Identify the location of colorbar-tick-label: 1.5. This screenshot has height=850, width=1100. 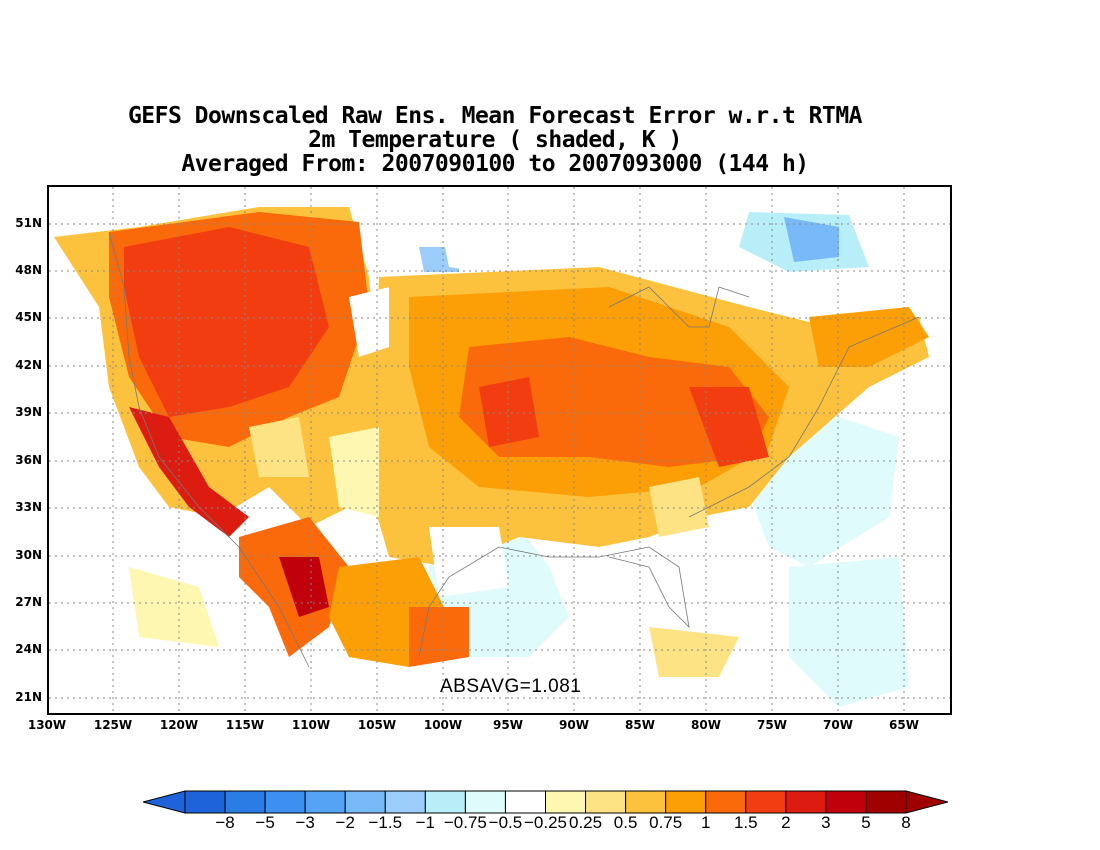
(745, 822).